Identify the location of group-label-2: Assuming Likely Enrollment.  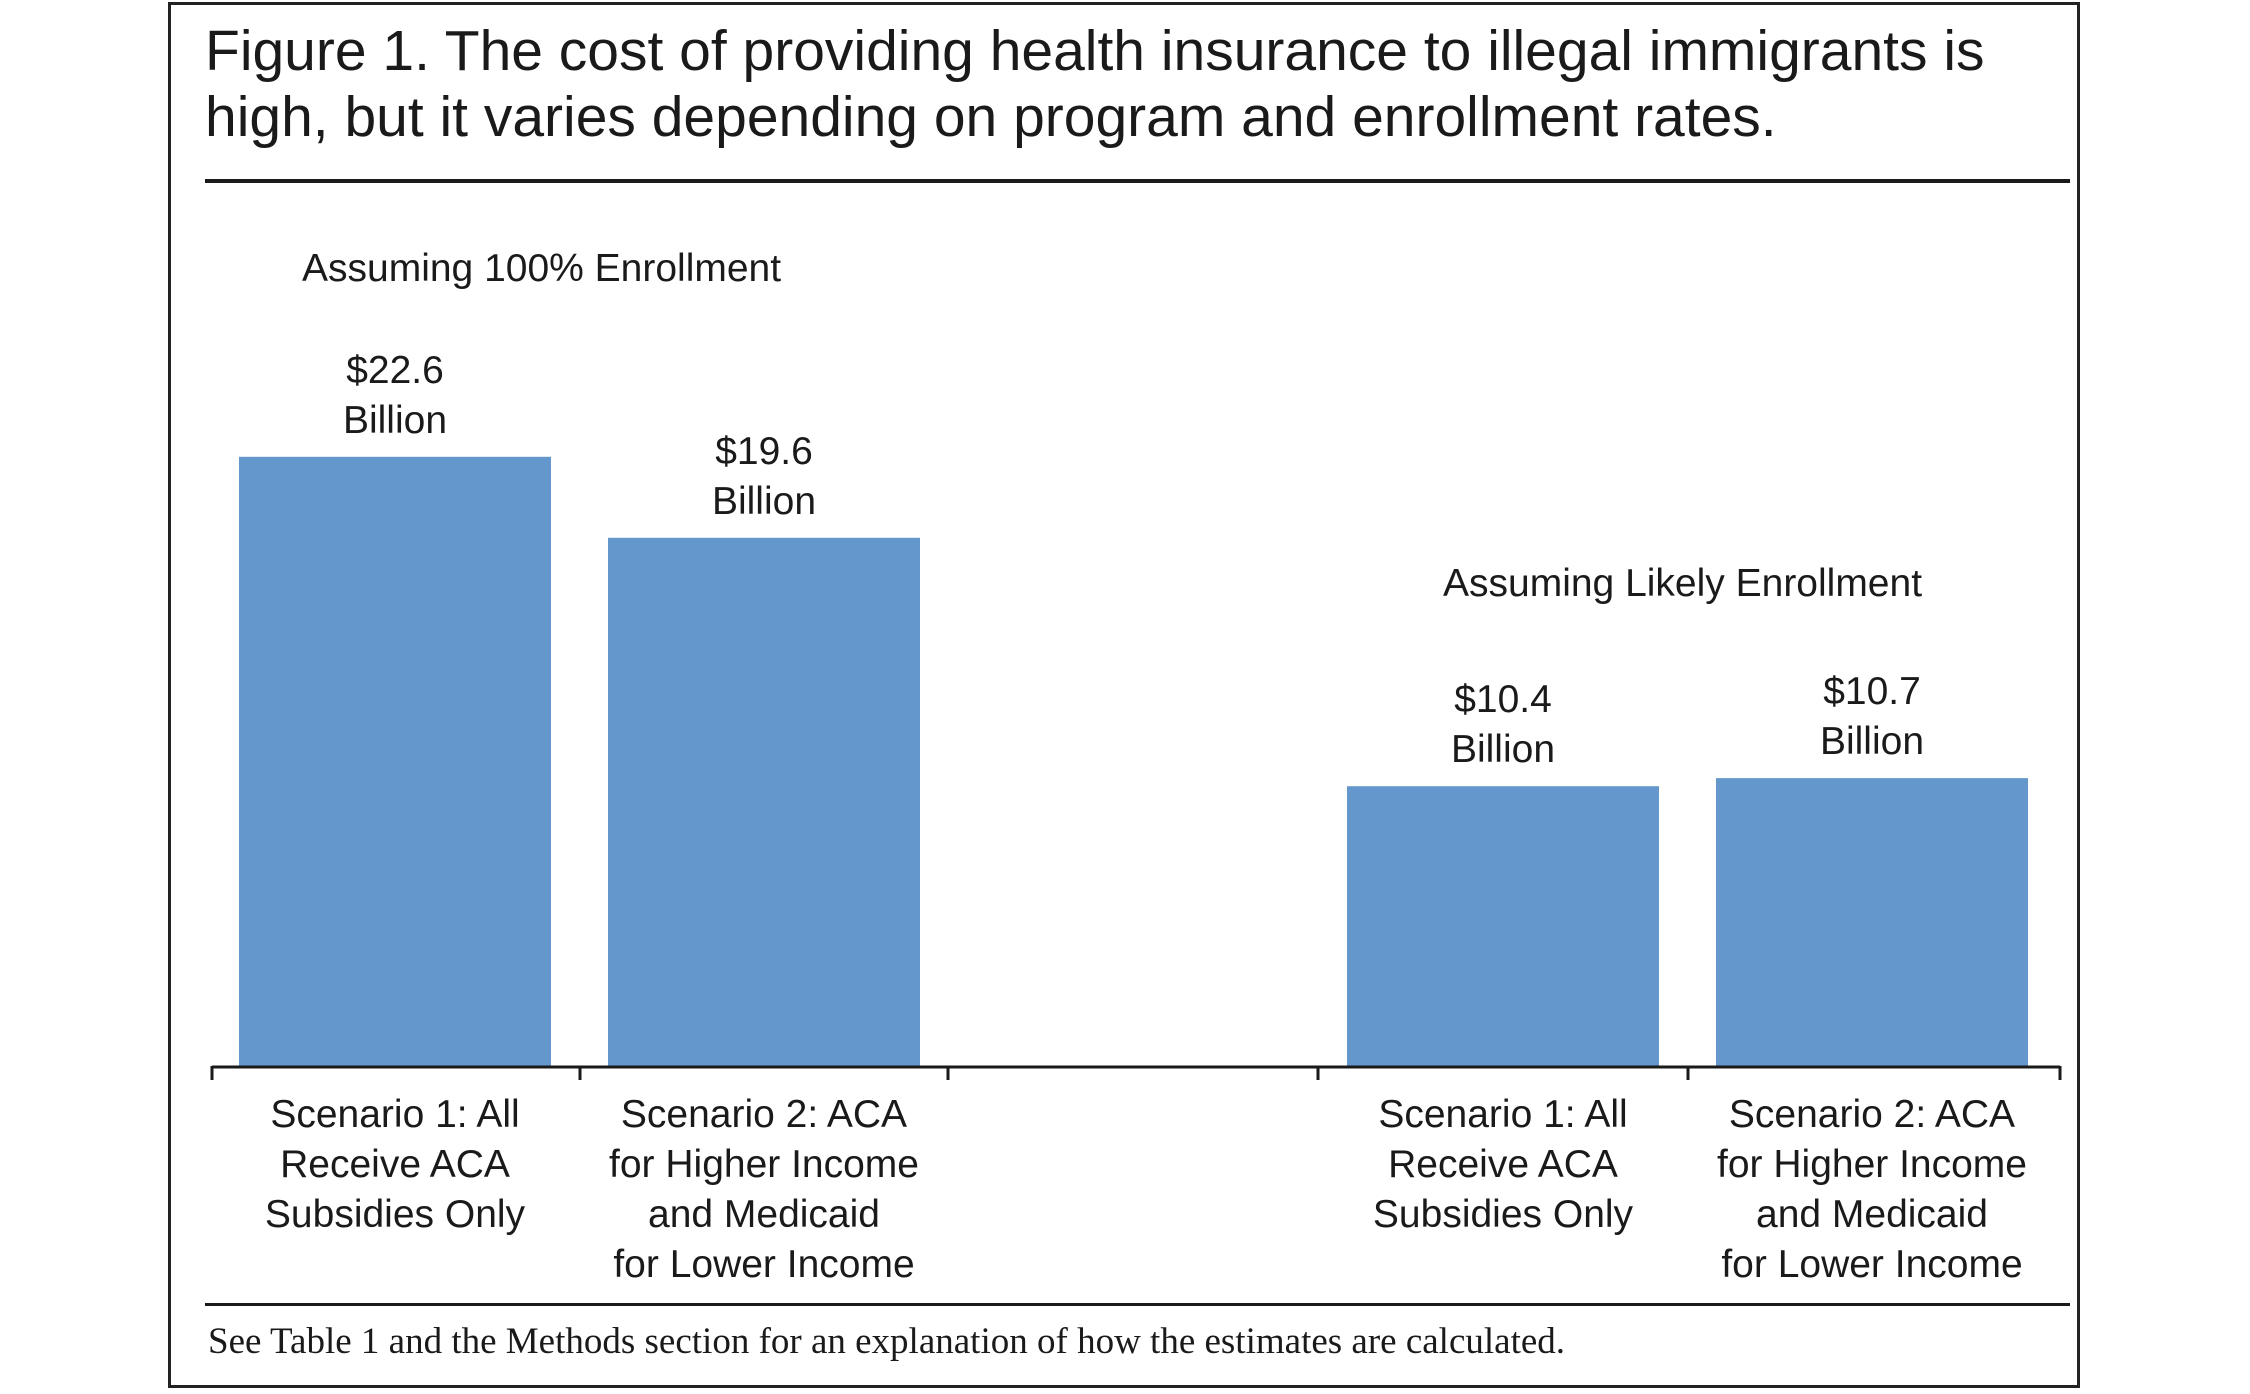
(1682, 583).